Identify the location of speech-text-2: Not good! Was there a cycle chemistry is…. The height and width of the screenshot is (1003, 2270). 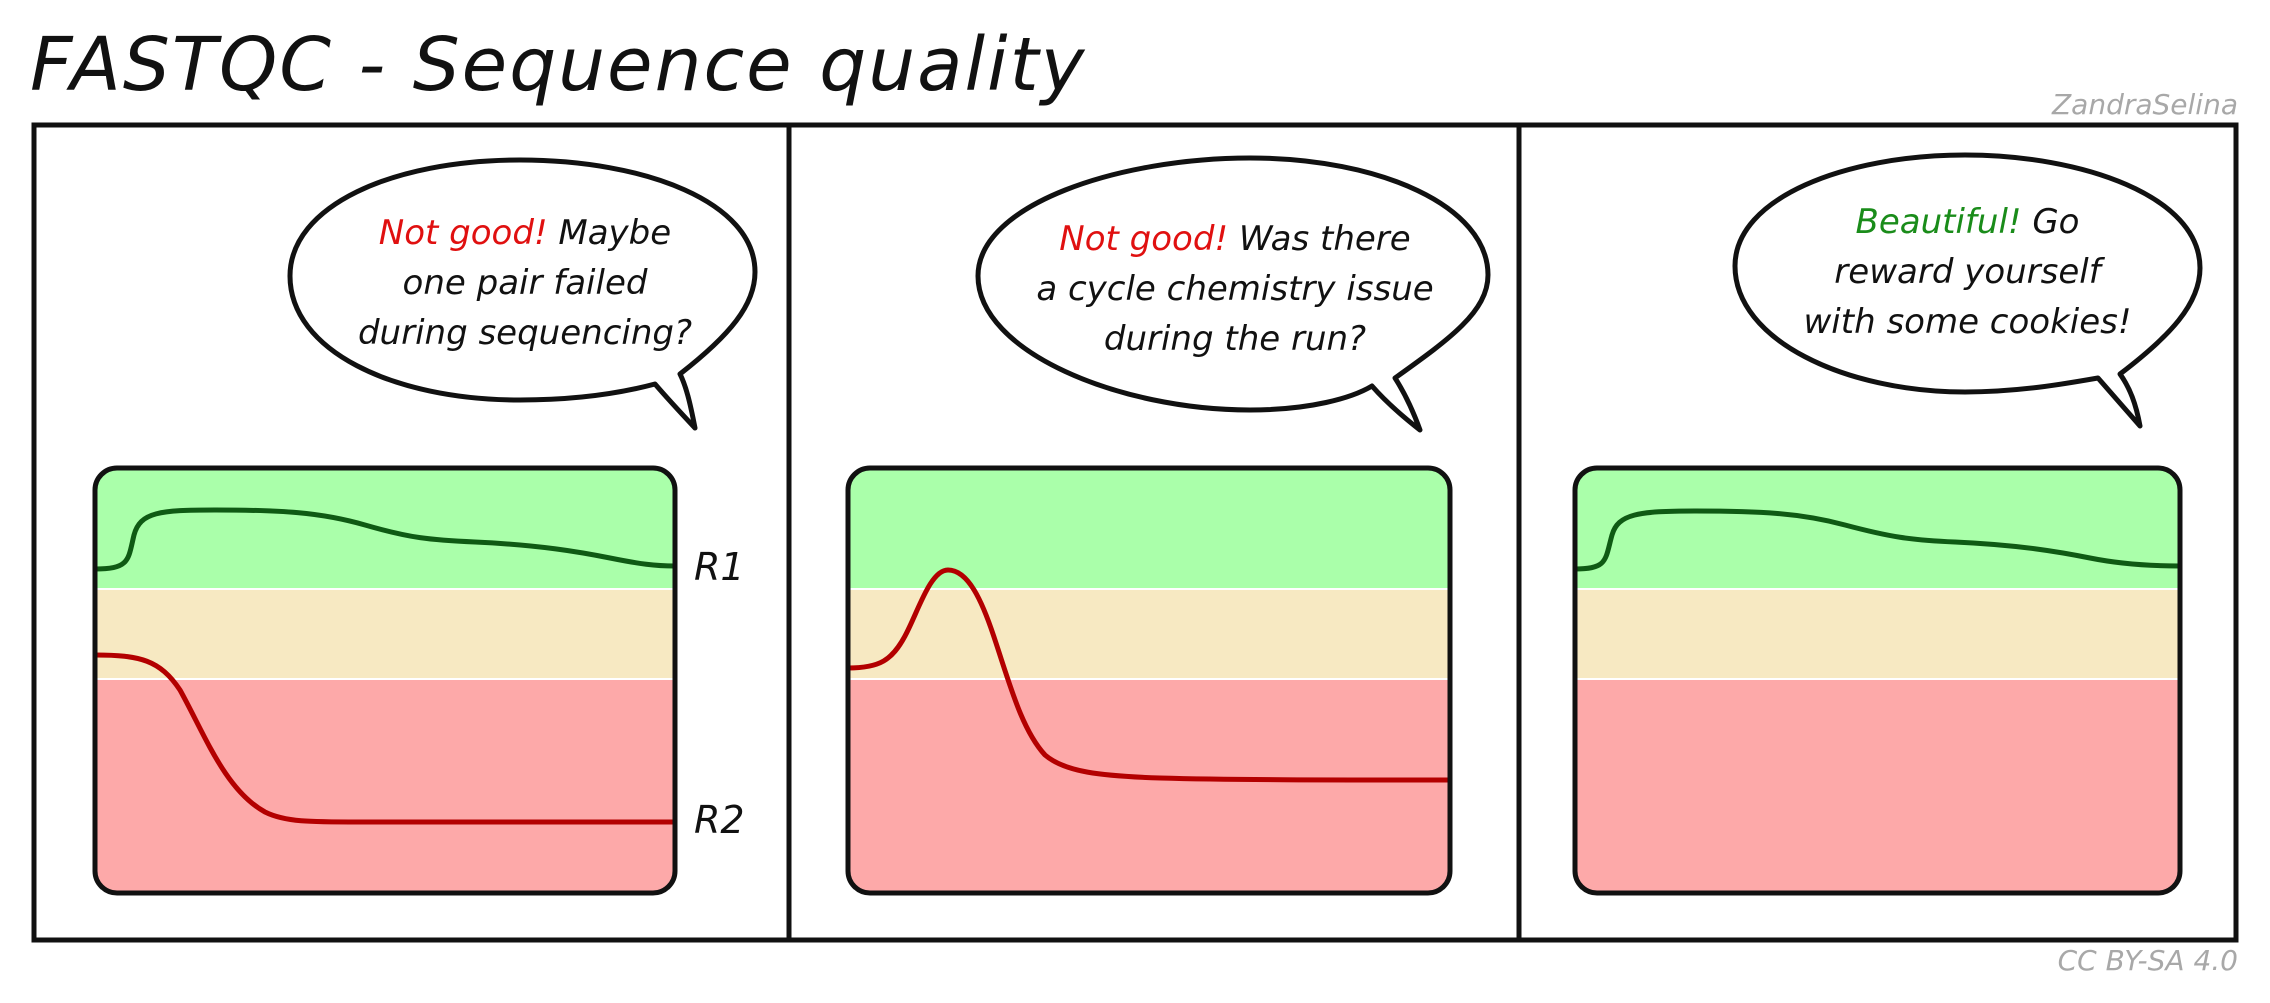
(1235, 289).